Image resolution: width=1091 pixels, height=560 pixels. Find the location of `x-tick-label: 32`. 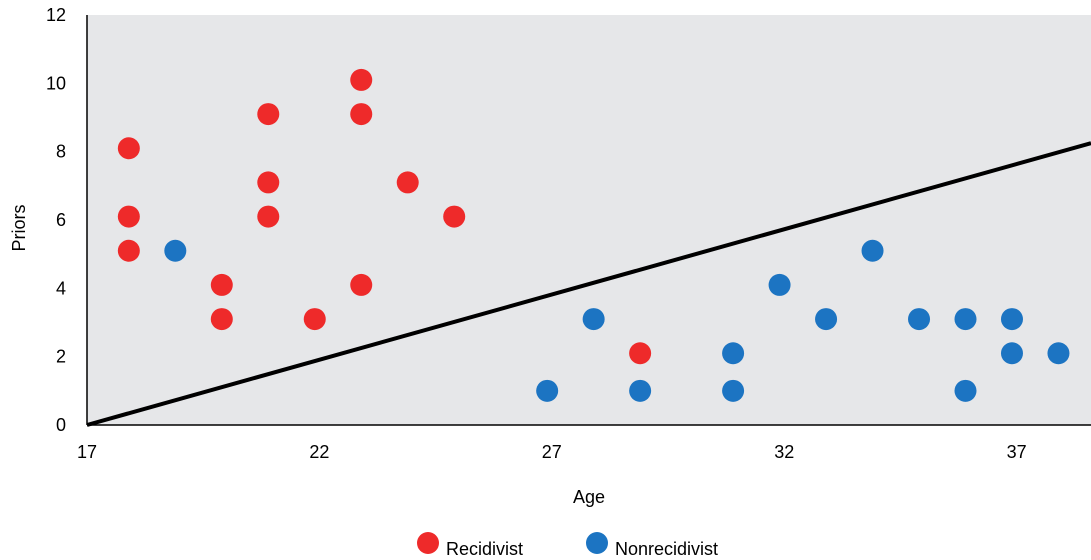

x-tick-label: 32 is located at coordinates (784, 452).